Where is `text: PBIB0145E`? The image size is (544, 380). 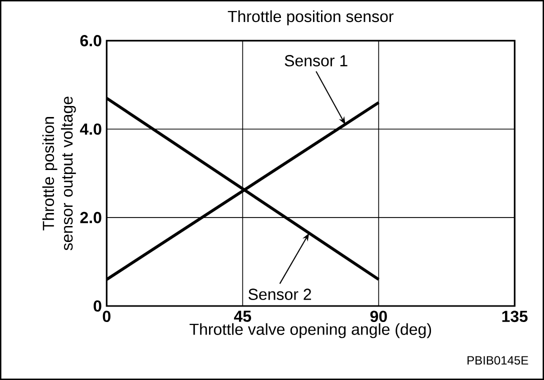 text: PBIB0145E is located at coordinates (498, 360).